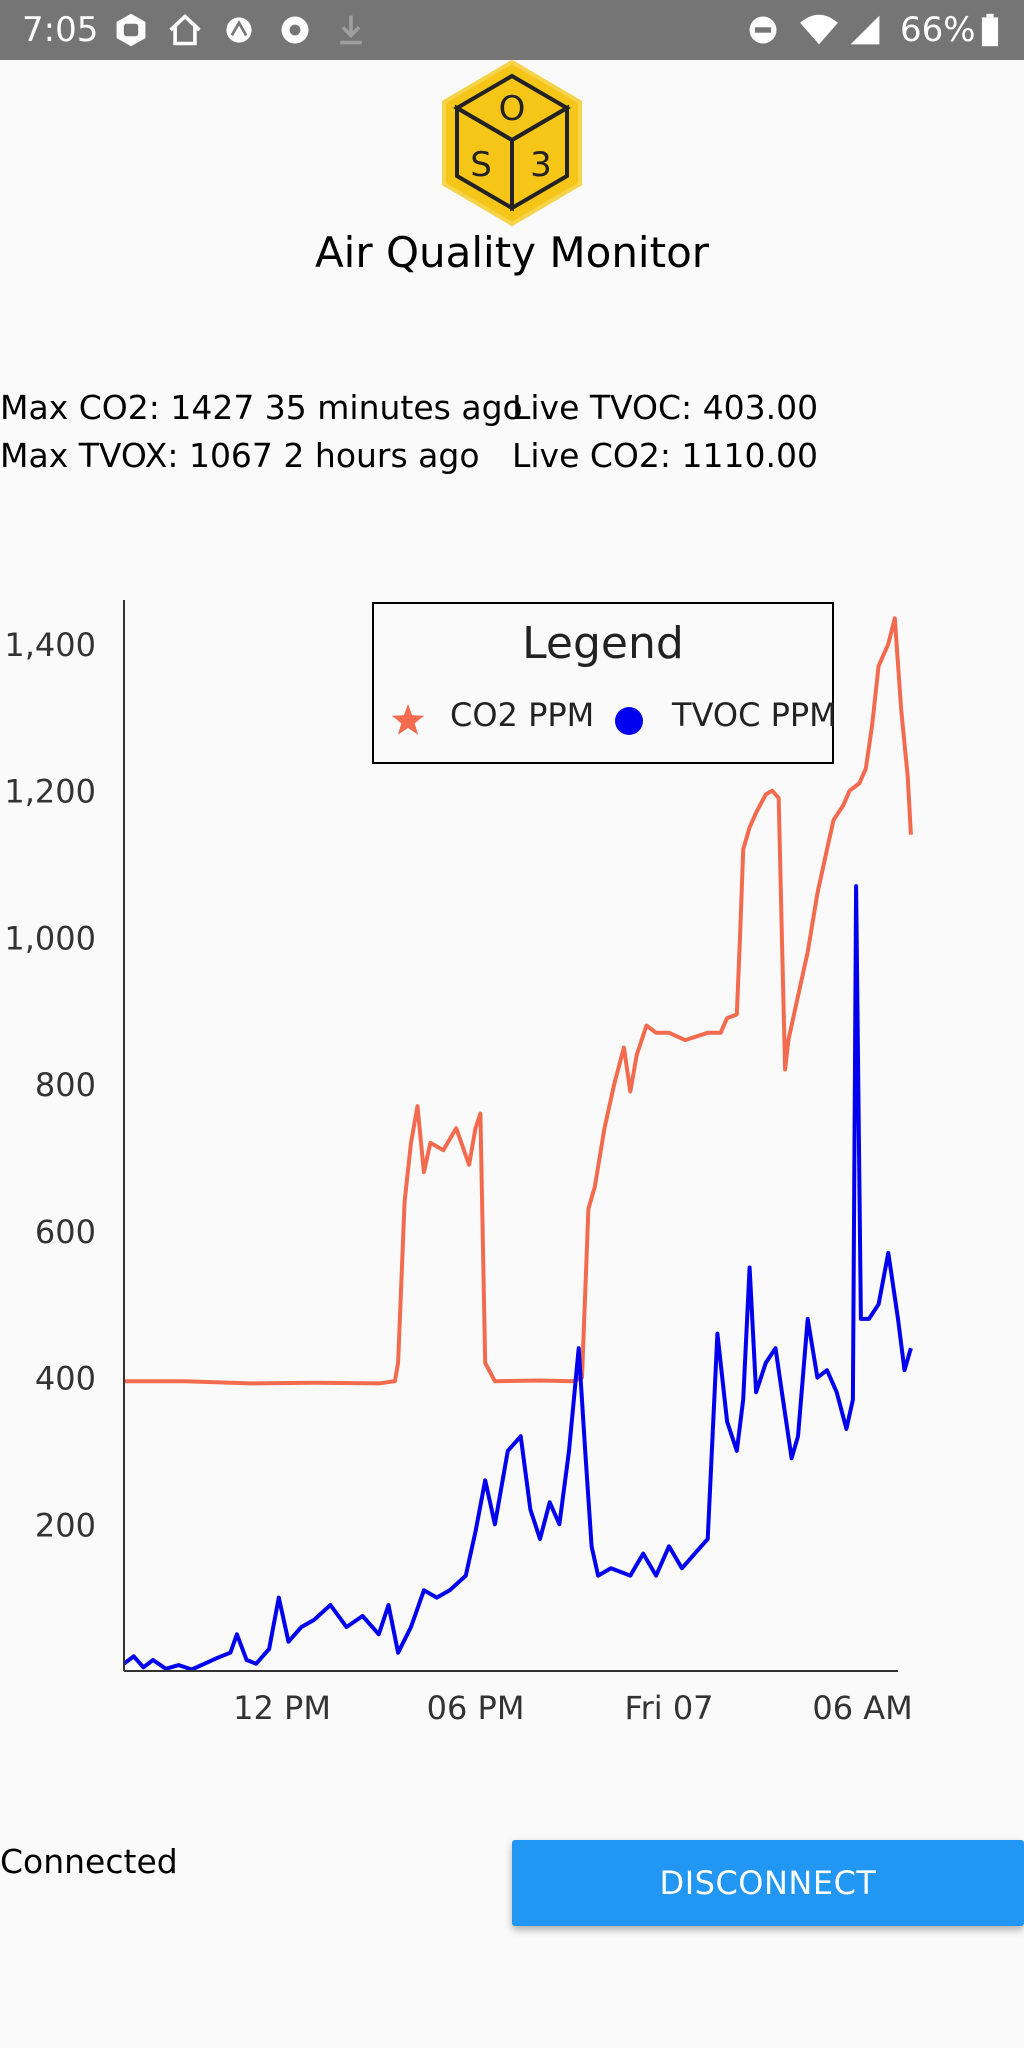  What do you see at coordinates (604, 683) in the screenshot?
I see `chart-legend: Legend CO2 PPM TVOC PPM` at bounding box center [604, 683].